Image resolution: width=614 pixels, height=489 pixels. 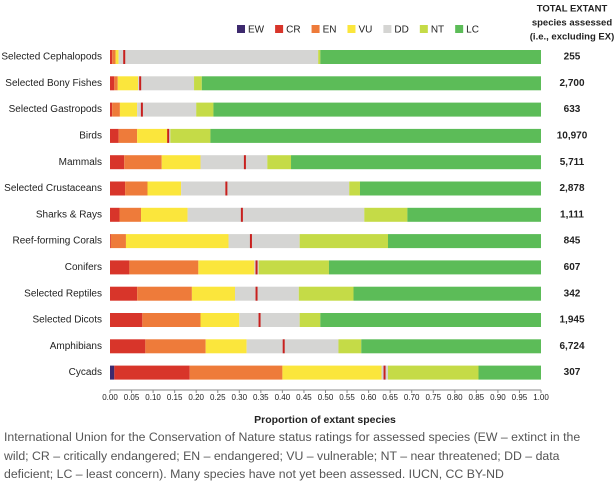 What do you see at coordinates (571, 346) in the screenshot?
I see `total-label: 6,724` at bounding box center [571, 346].